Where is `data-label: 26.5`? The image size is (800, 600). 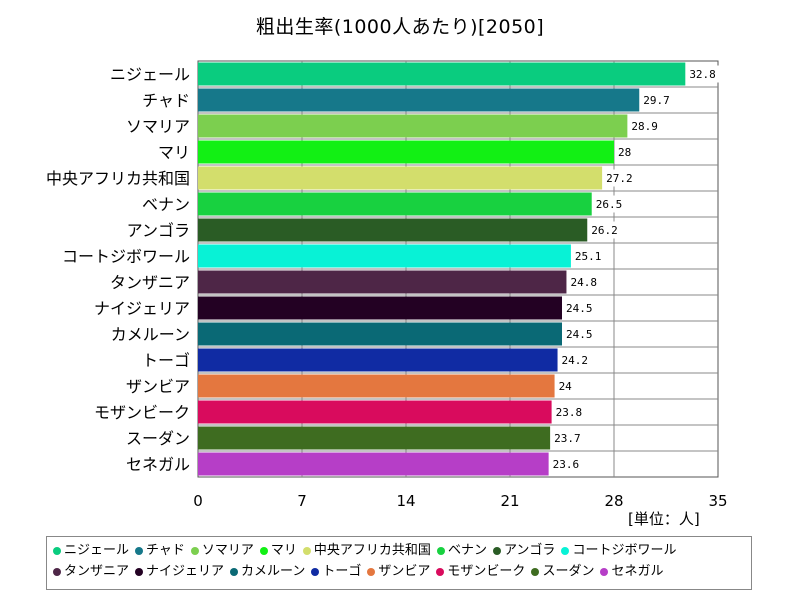 data-label: 26.5 is located at coordinates (609, 204).